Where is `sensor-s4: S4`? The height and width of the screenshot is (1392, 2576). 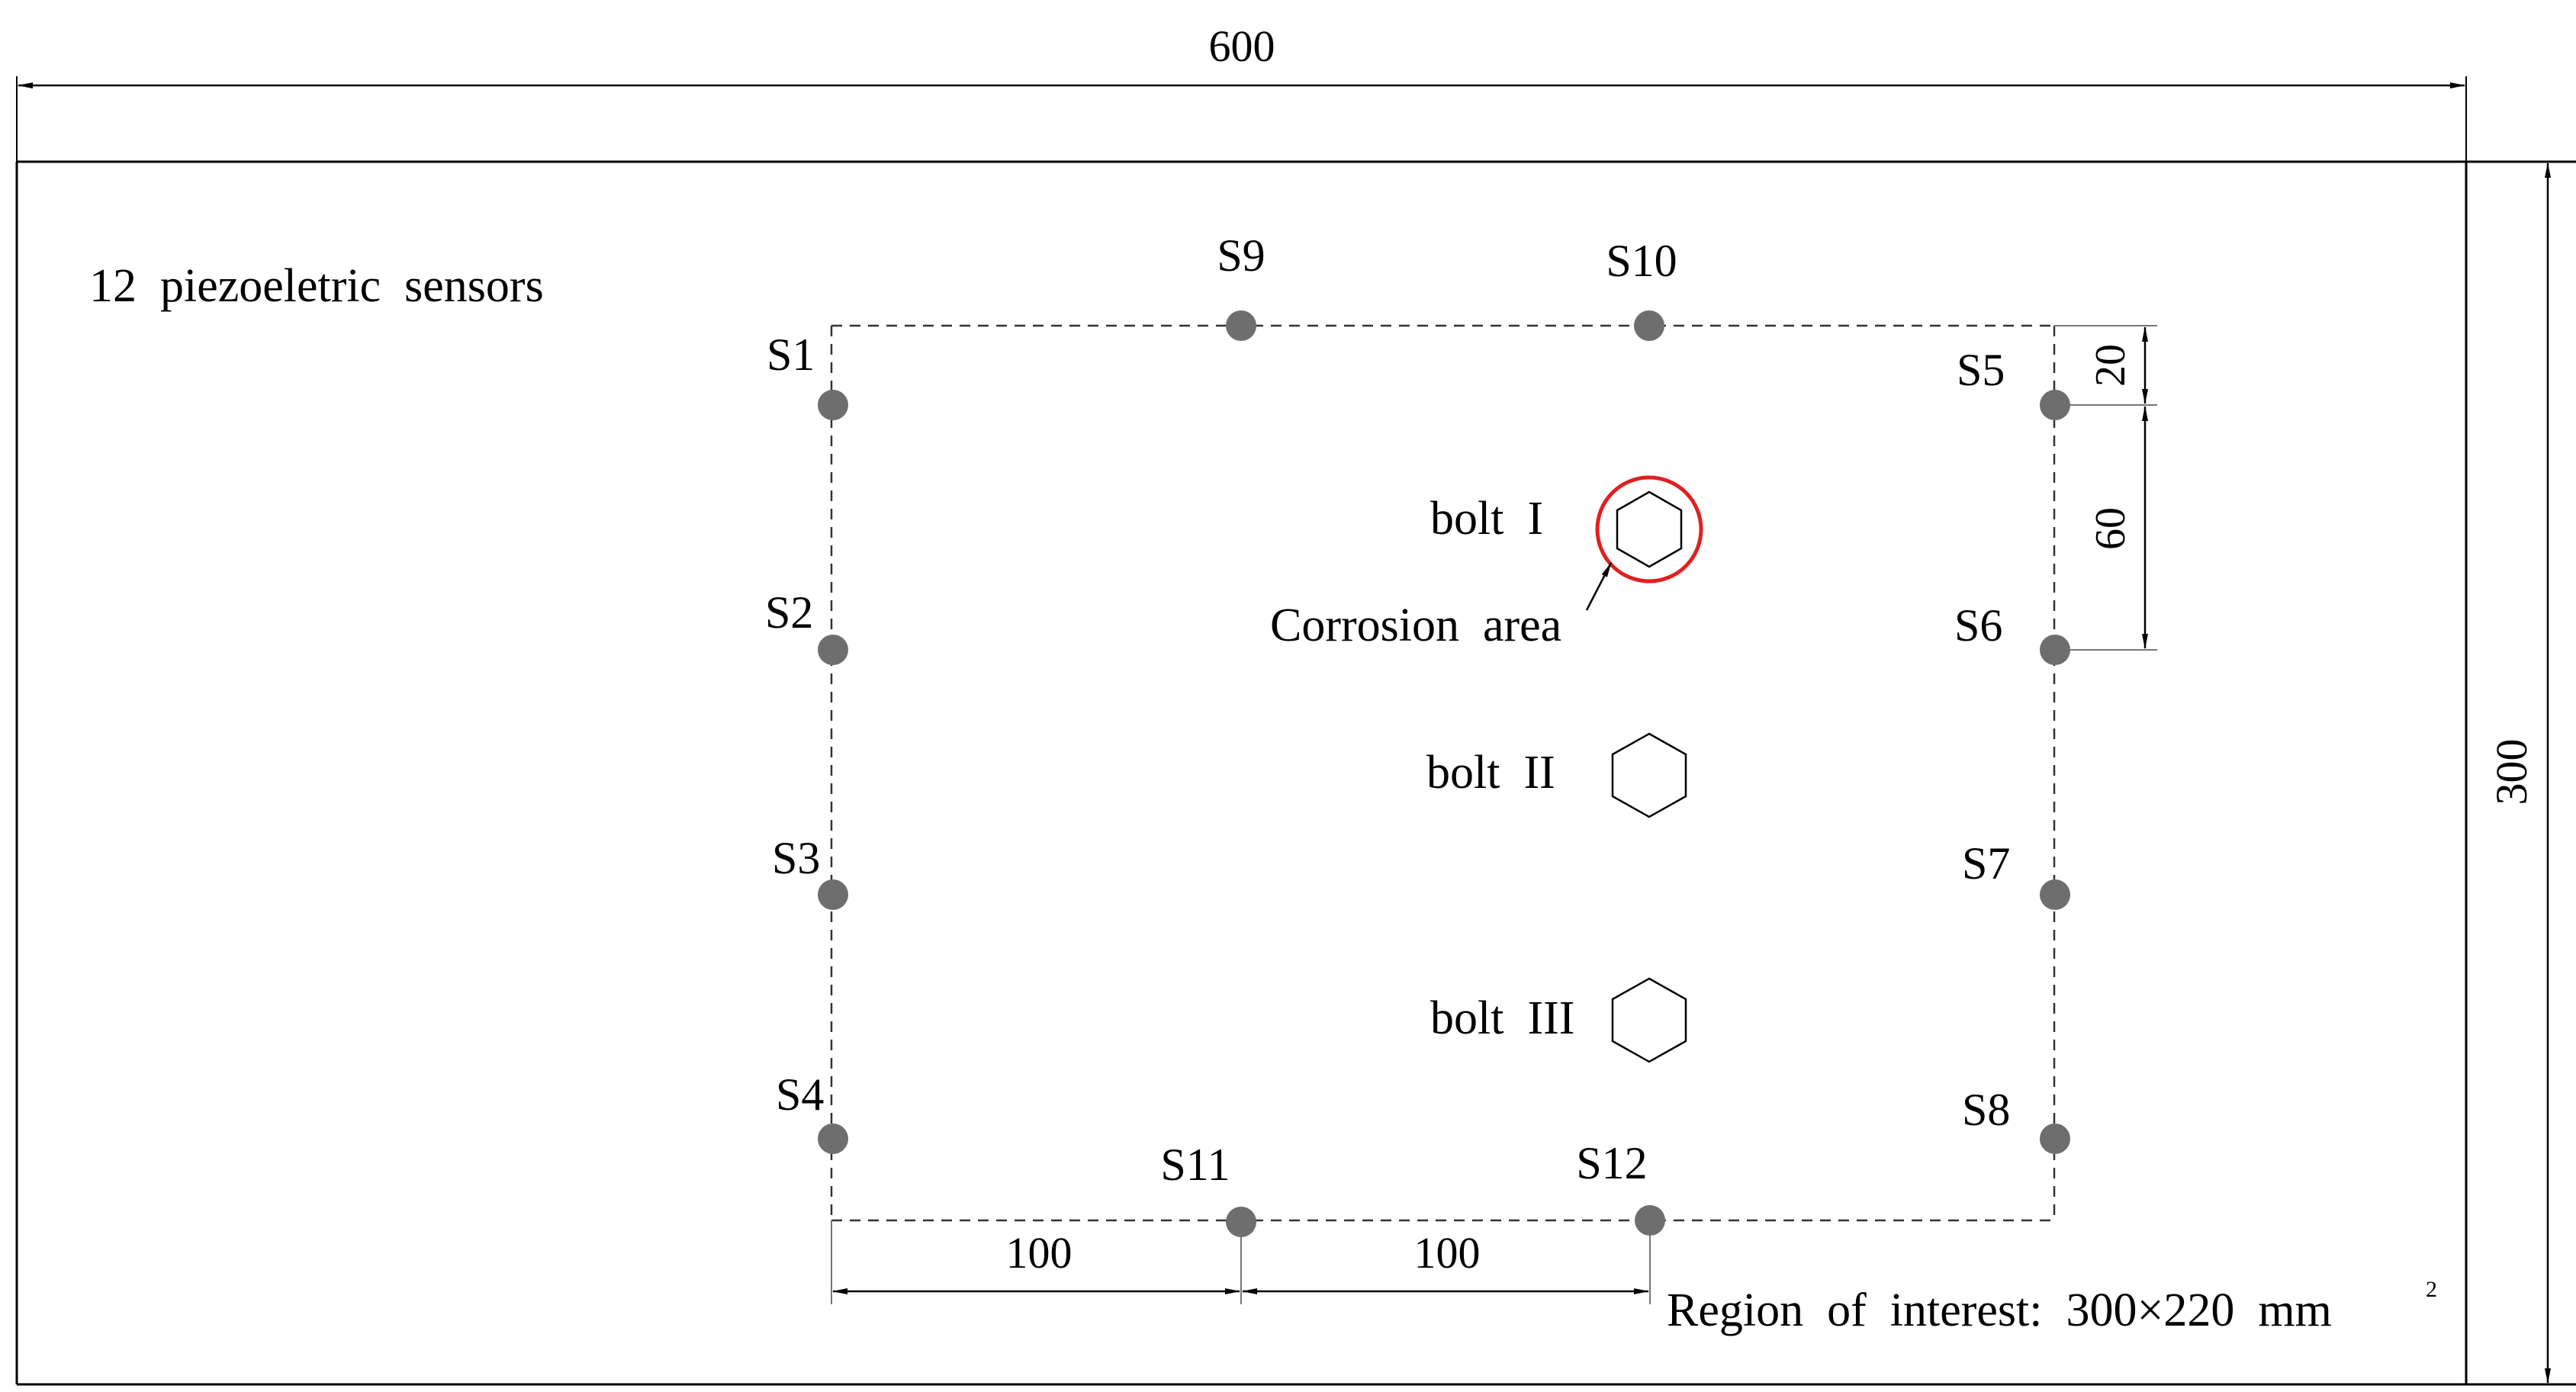
sensor-s4: S4 is located at coordinates (812, 1111).